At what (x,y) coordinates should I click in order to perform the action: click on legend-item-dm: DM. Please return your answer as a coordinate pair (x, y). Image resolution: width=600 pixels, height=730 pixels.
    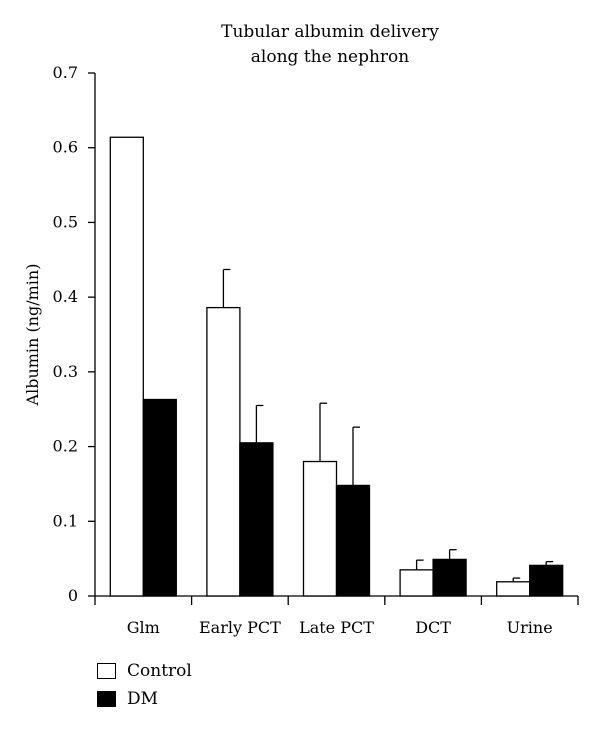
    Looking at the image, I should click on (127, 699).